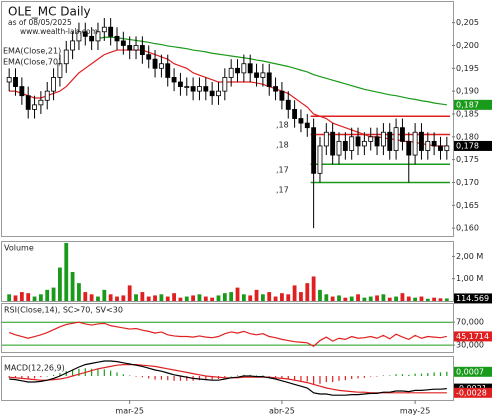  Describe the element at coordinates (40, 22) in the screenshot. I see `chart-subtitle: as of 08/05/2025` at that location.